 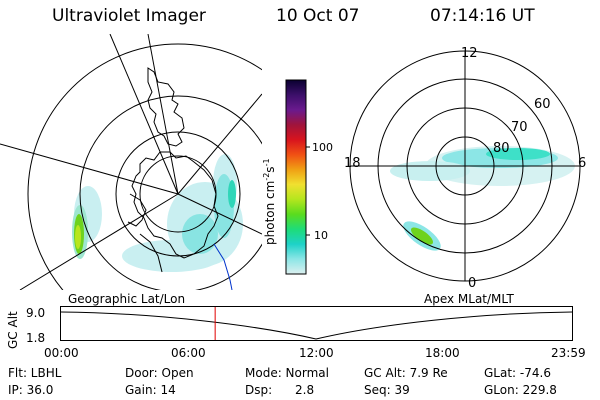 What do you see at coordinates (321, 235) in the screenshot?
I see `colorbar-tick-10: 10` at bounding box center [321, 235].